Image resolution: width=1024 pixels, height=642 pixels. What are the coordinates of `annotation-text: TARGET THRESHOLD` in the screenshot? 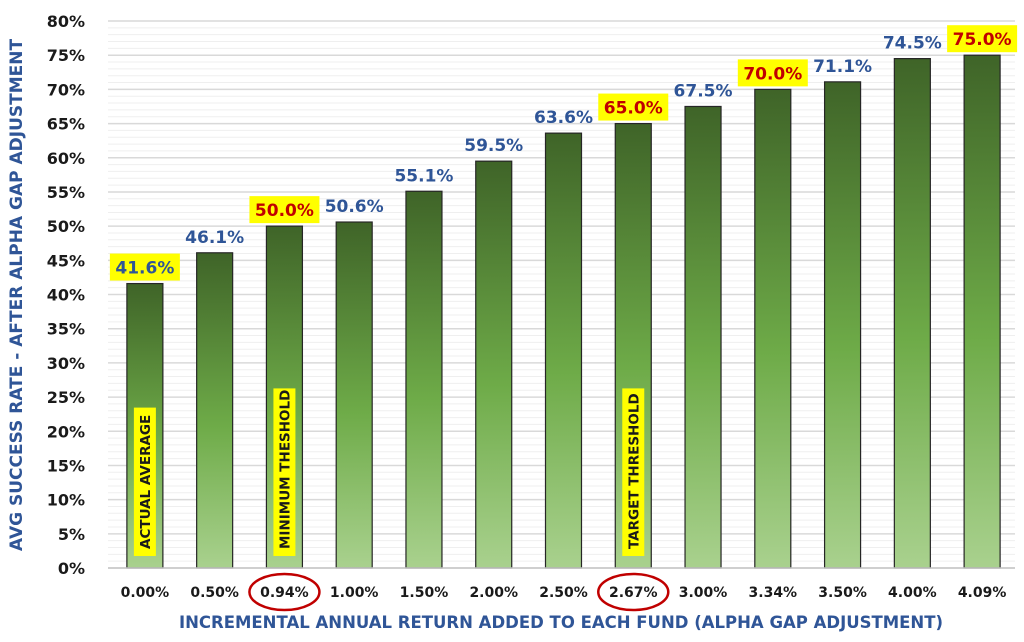 It's located at (634, 471).